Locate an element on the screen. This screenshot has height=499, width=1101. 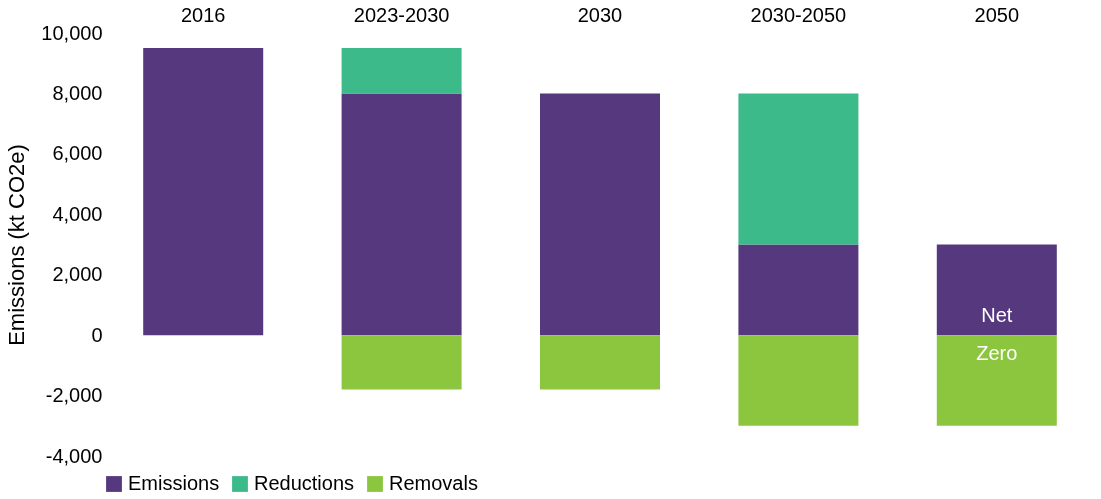
x-tick-label: 2050 is located at coordinates (997, 14).